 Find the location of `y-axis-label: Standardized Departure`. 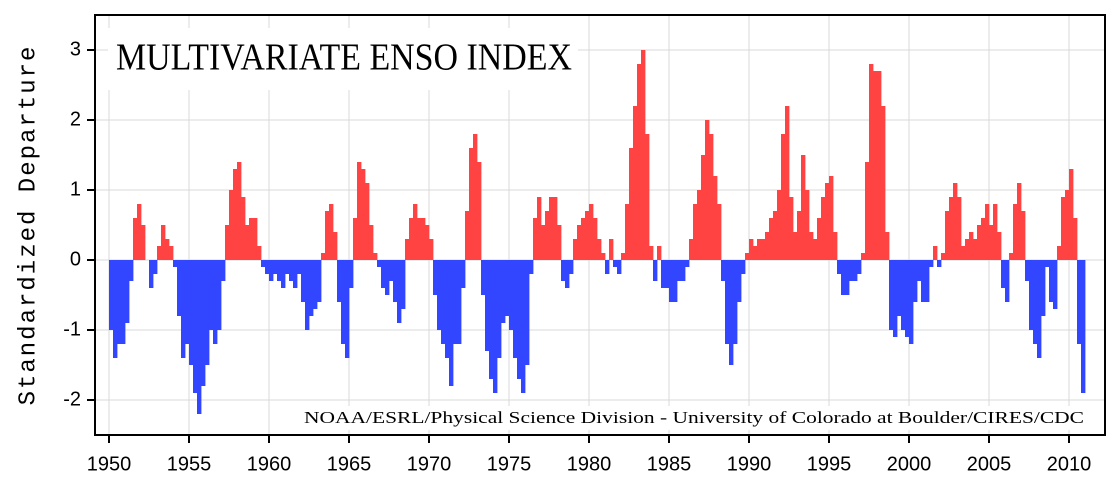

y-axis-label: Standardized Departure is located at coordinates (28, 225).